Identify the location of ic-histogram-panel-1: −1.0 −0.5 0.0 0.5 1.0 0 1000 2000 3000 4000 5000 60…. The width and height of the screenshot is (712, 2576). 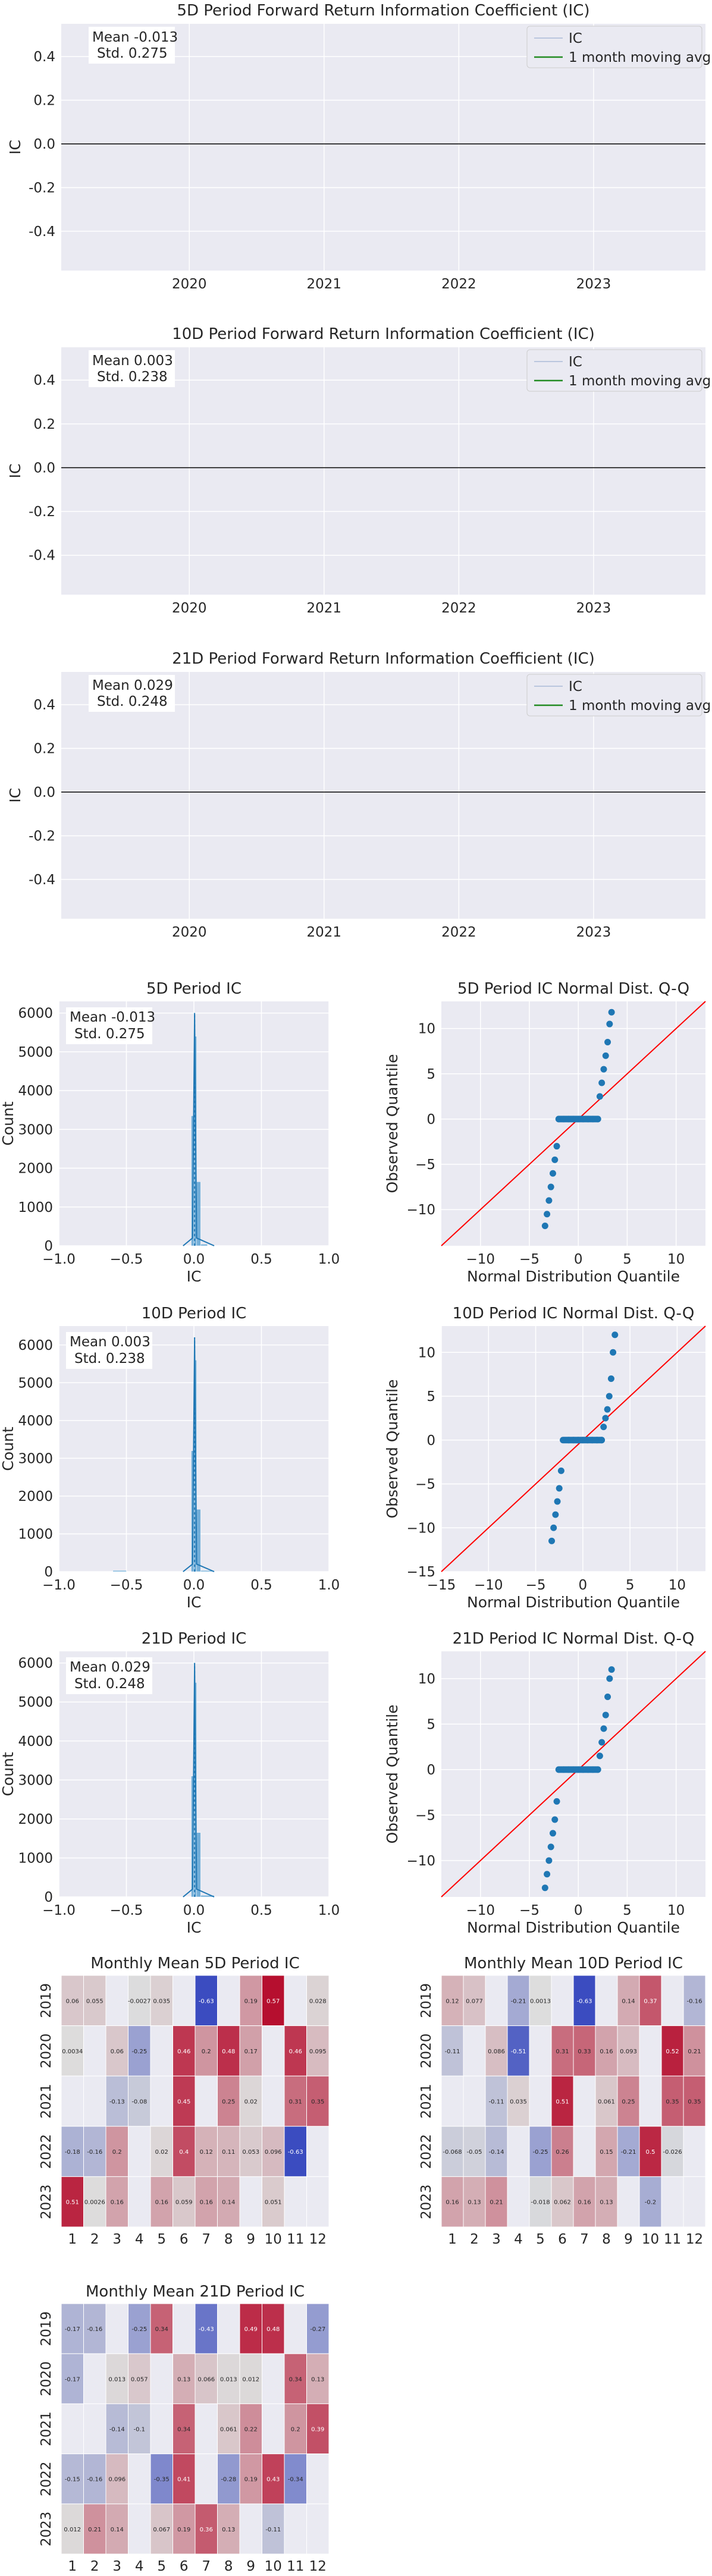
(170, 1132).